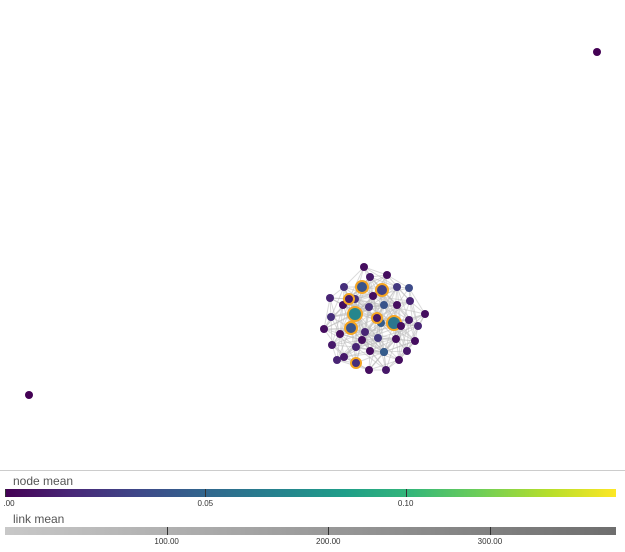 The image size is (625, 552). What do you see at coordinates (328, 541) in the screenshot?
I see `scale-tick-label: 200.00` at bounding box center [328, 541].